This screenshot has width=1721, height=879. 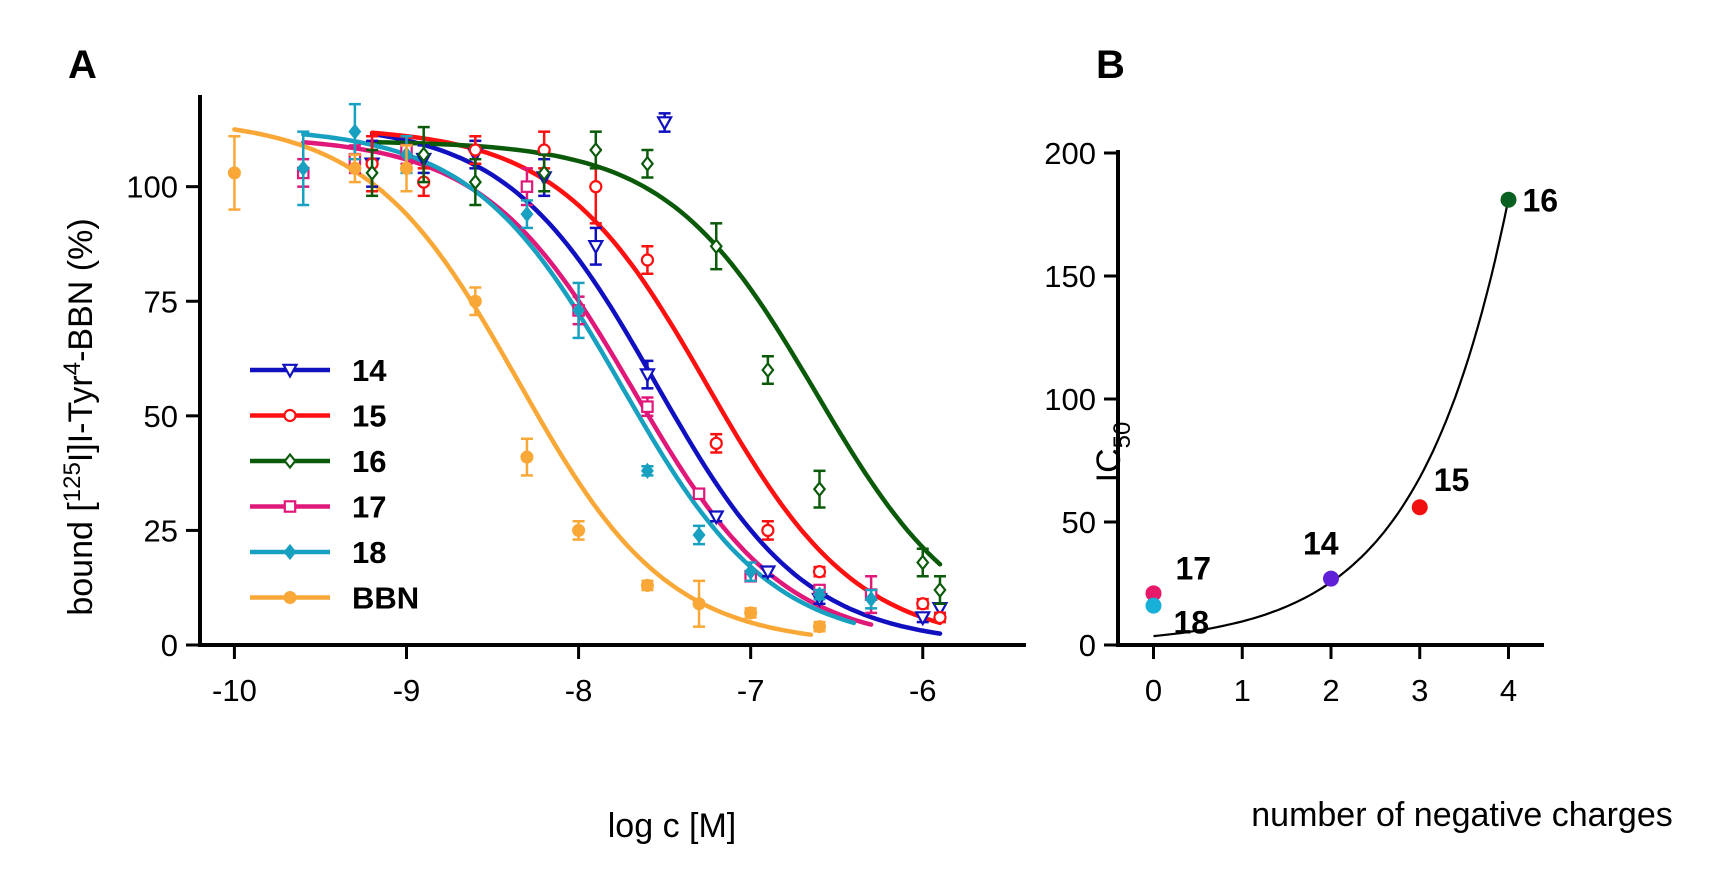 I want to click on panel-a-legend: 14 15 16 17 18 BBN, so click(x=334, y=484).